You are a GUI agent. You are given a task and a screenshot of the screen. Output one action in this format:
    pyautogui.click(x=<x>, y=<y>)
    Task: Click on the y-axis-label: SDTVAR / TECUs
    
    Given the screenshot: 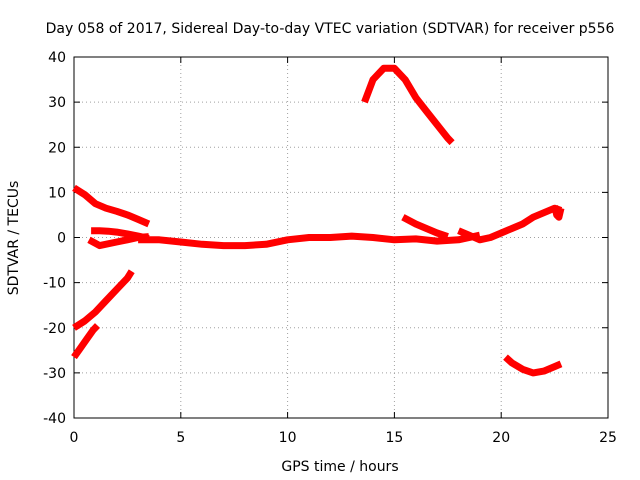 What is the action you would take?
    pyautogui.click(x=14, y=238)
    